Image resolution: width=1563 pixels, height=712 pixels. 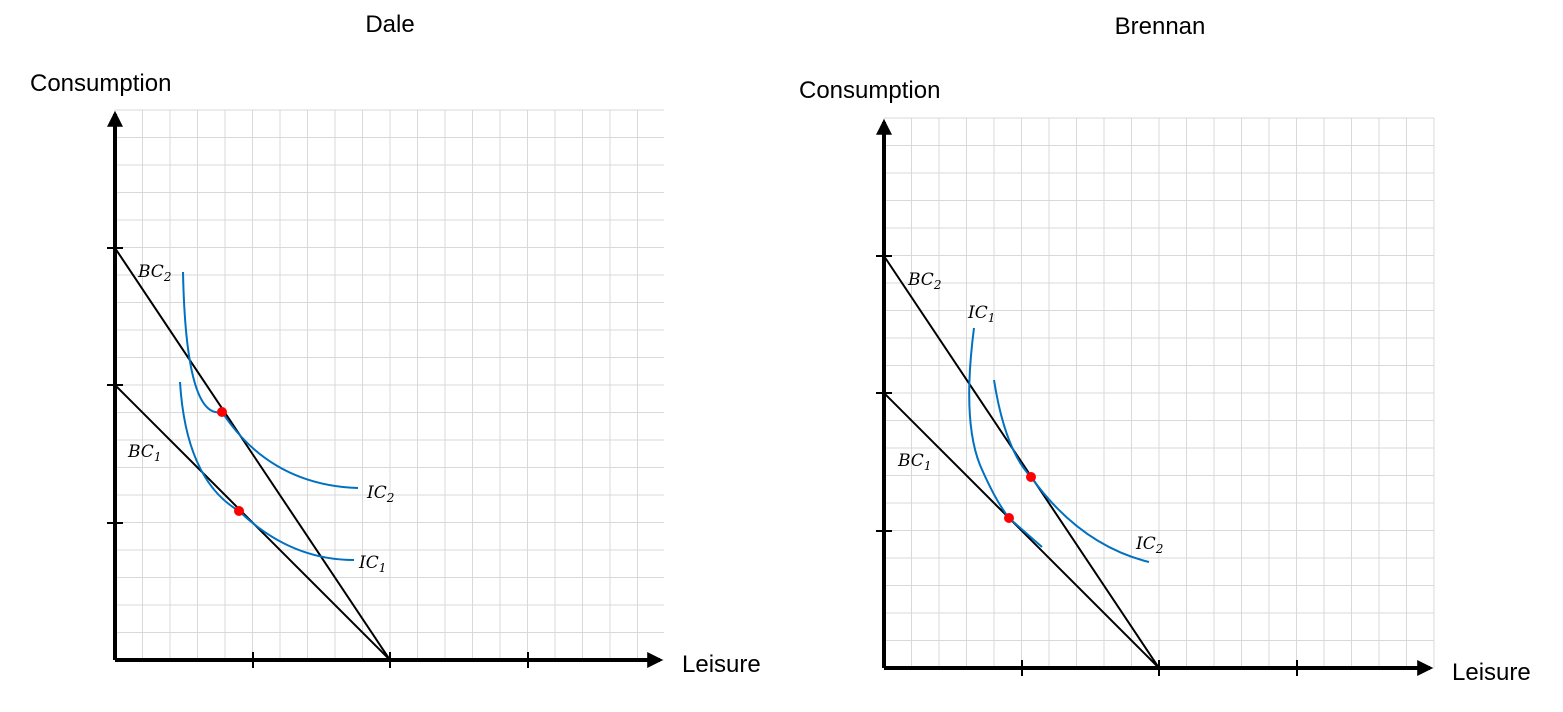 What do you see at coordinates (1160, 26) in the screenshot?
I see `panel-title: Brennan` at bounding box center [1160, 26].